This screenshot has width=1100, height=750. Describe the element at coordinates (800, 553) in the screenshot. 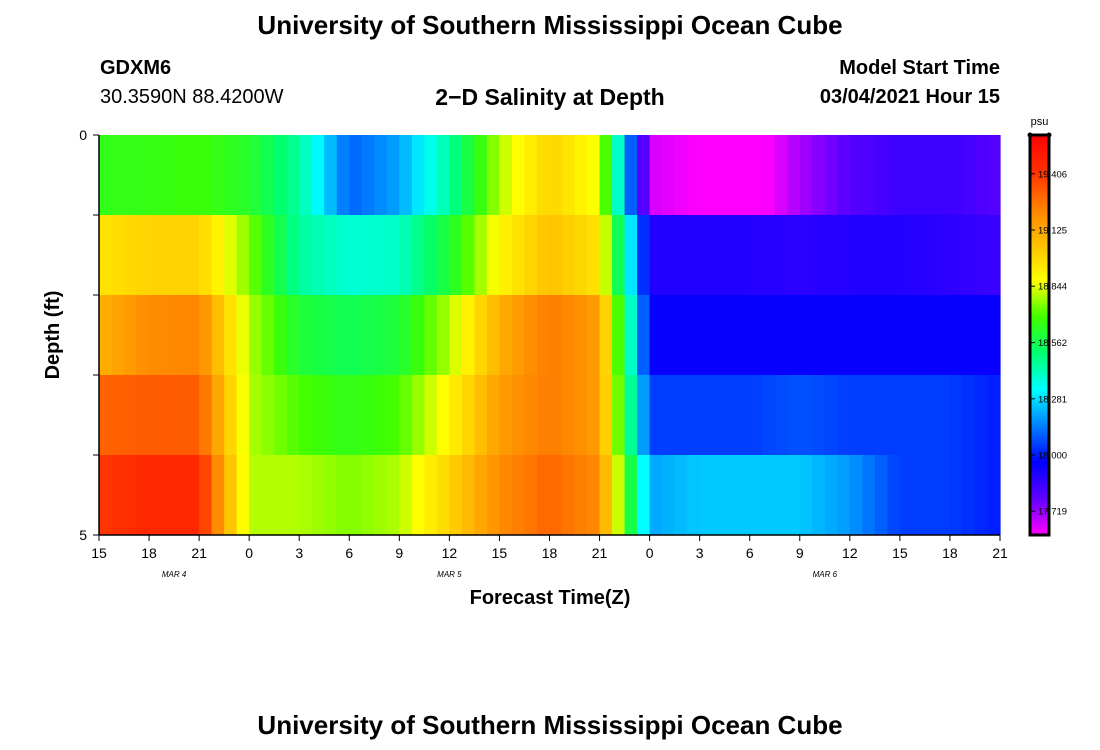

I see `x-tick-label: 9` at that location.